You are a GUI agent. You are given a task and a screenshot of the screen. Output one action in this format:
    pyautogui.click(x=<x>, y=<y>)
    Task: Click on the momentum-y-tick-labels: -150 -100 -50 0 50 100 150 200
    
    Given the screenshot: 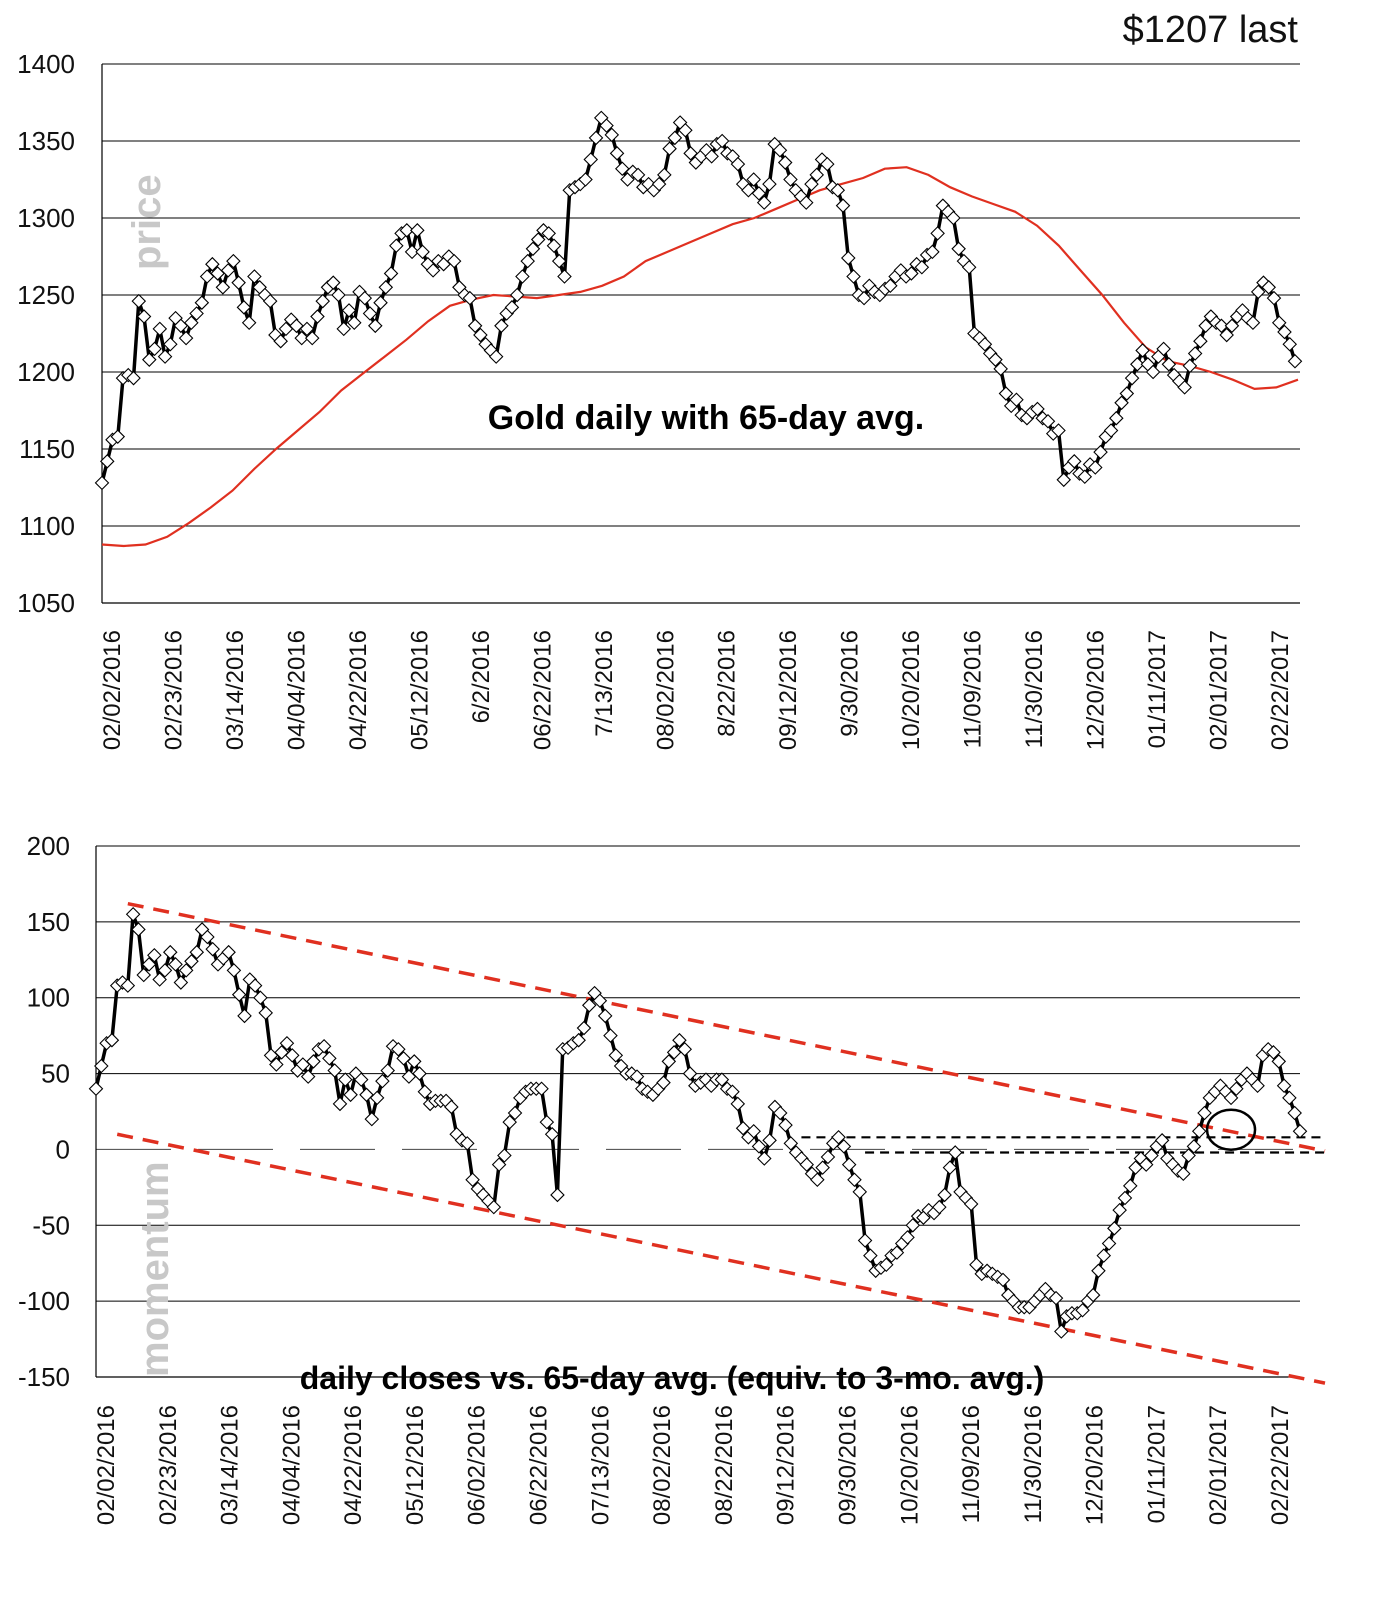 What is the action you would take?
    pyautogui.click(x=44, y=1111)
    